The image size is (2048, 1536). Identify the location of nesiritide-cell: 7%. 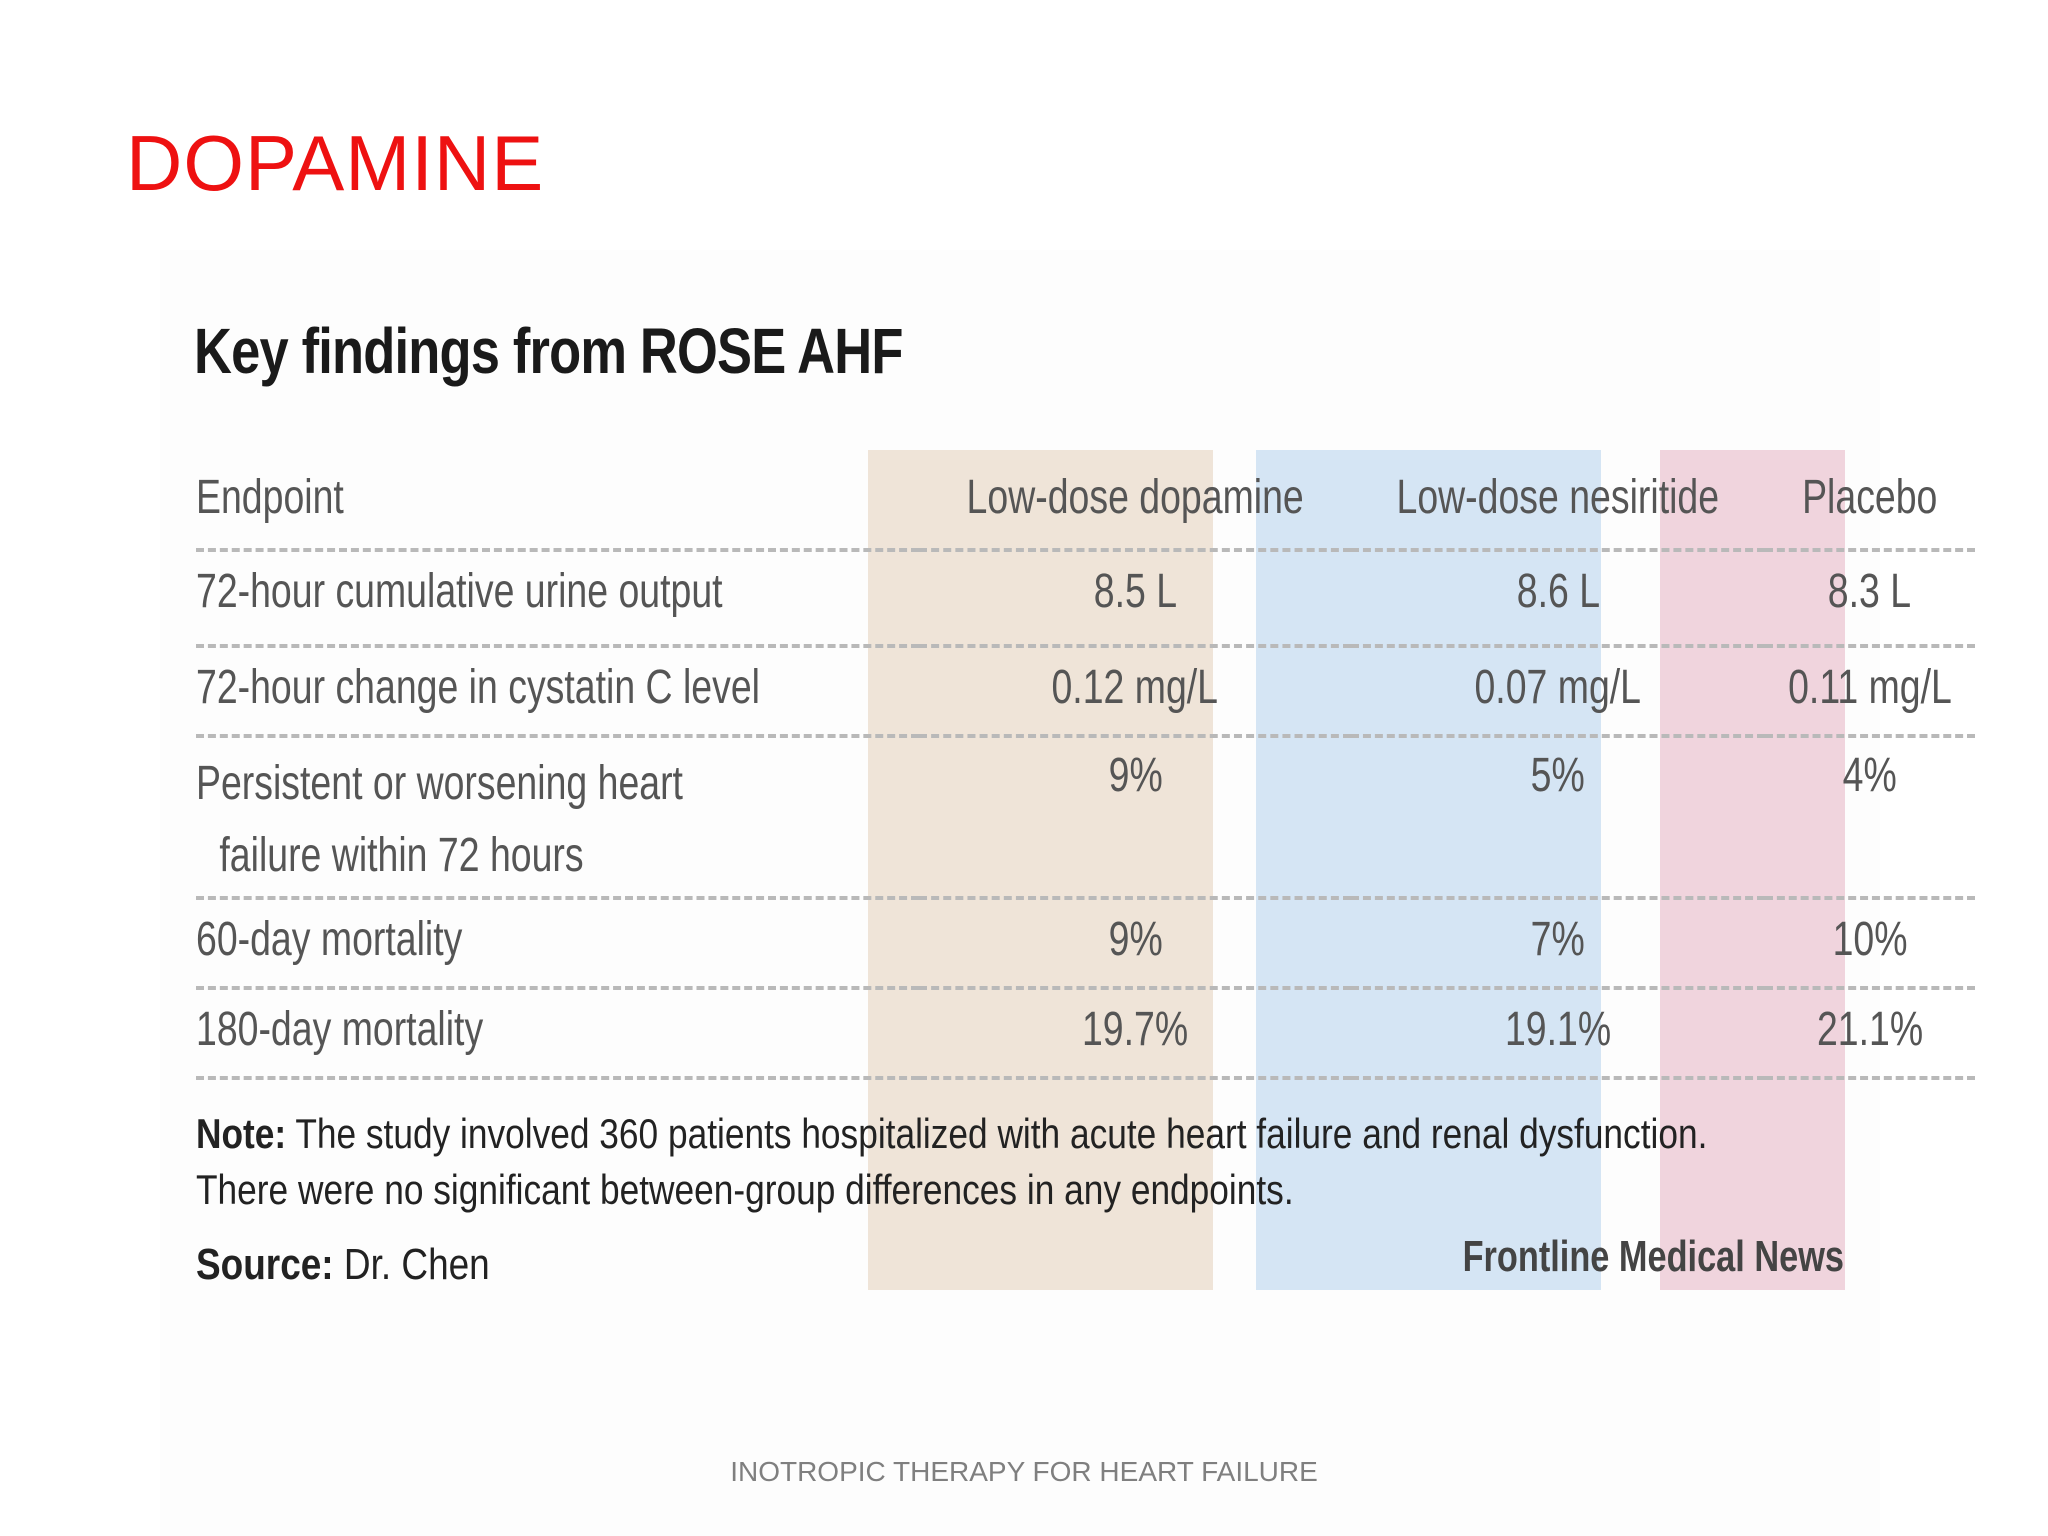
(1558, 944).